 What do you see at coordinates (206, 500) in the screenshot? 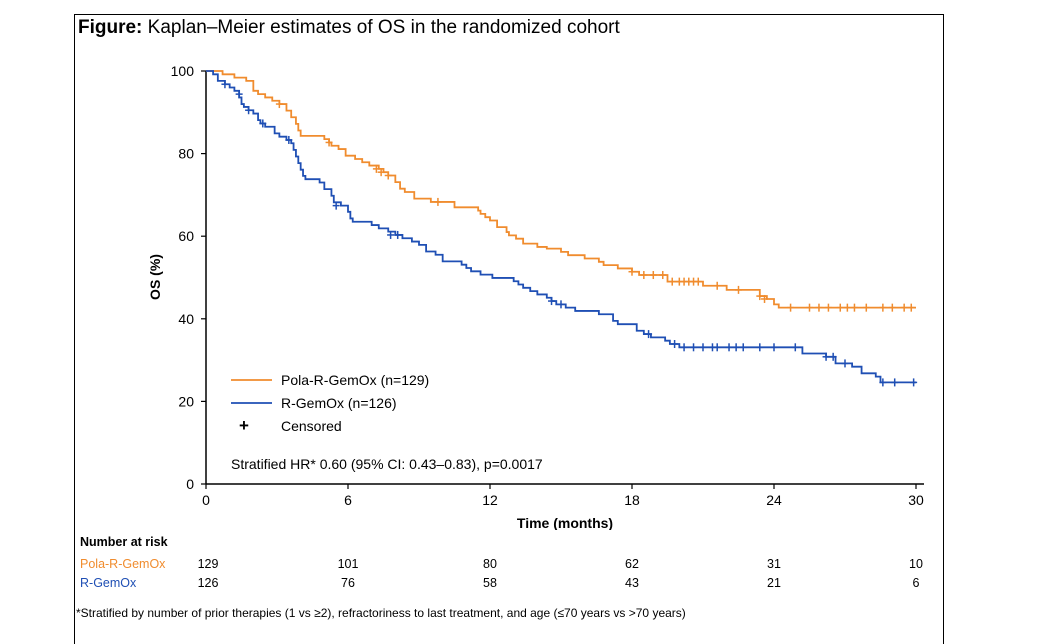
I see `x-tick-label: 0` at bounding box center [206, 500].